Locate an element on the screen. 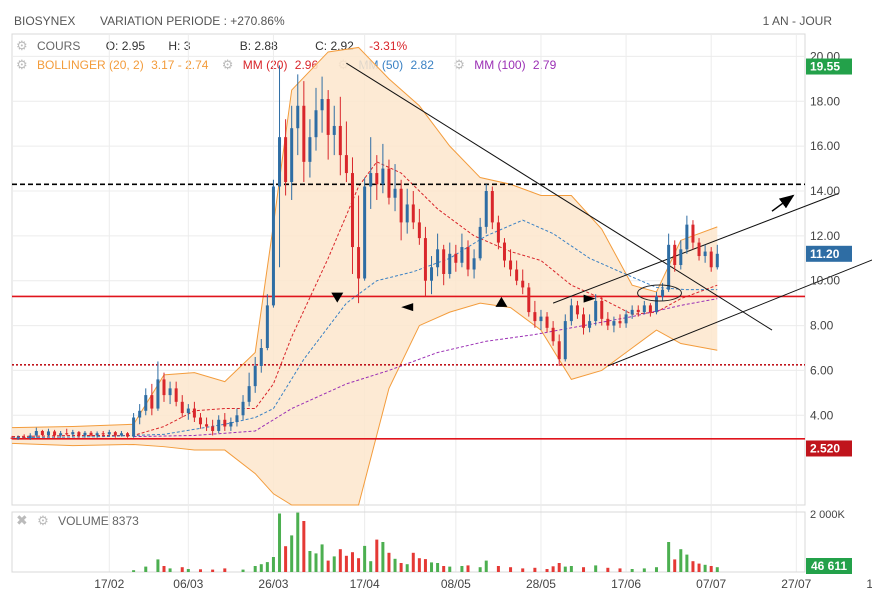 Image resolution: width=872 pixels, height=600 pixels. period-selector: 1 AN - JOUR is located at coordinates (797, 21).